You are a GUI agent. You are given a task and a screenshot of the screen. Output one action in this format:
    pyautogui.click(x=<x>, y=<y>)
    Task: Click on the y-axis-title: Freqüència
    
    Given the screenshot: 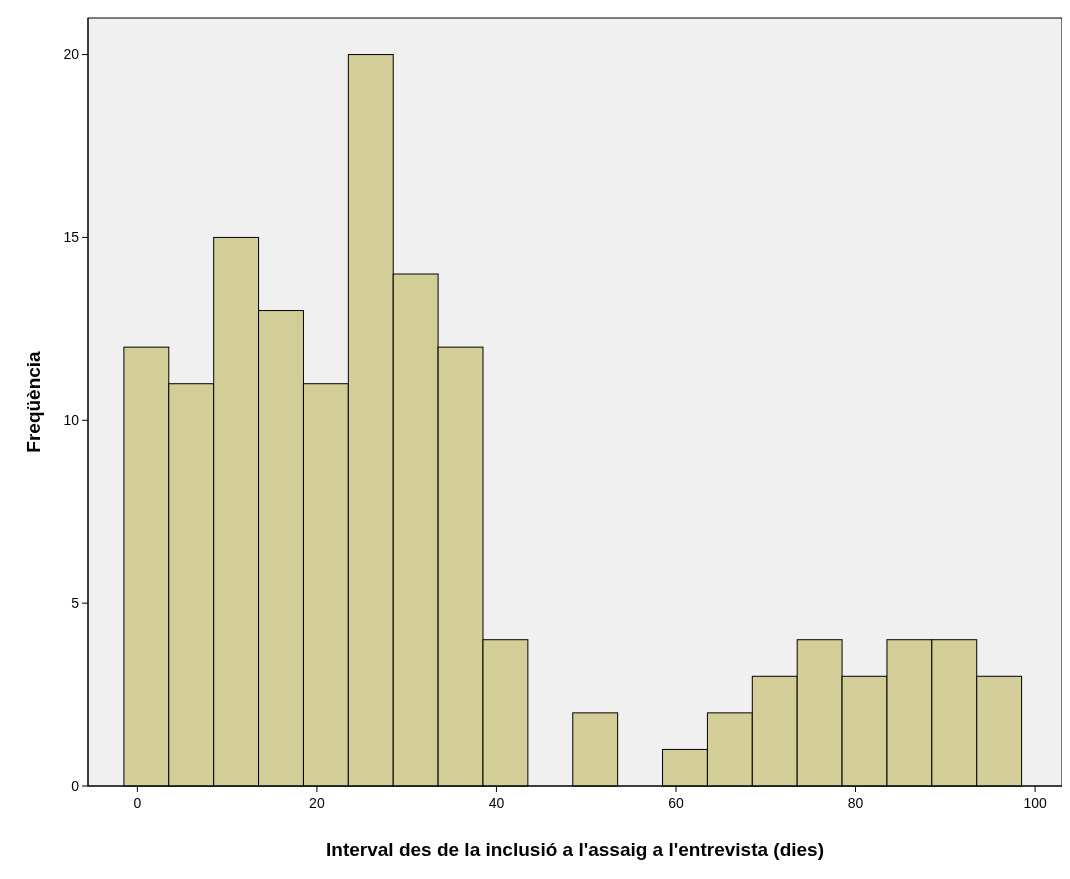 What is the action you would take?
    pyautogui.click(x=33, y=401)
    